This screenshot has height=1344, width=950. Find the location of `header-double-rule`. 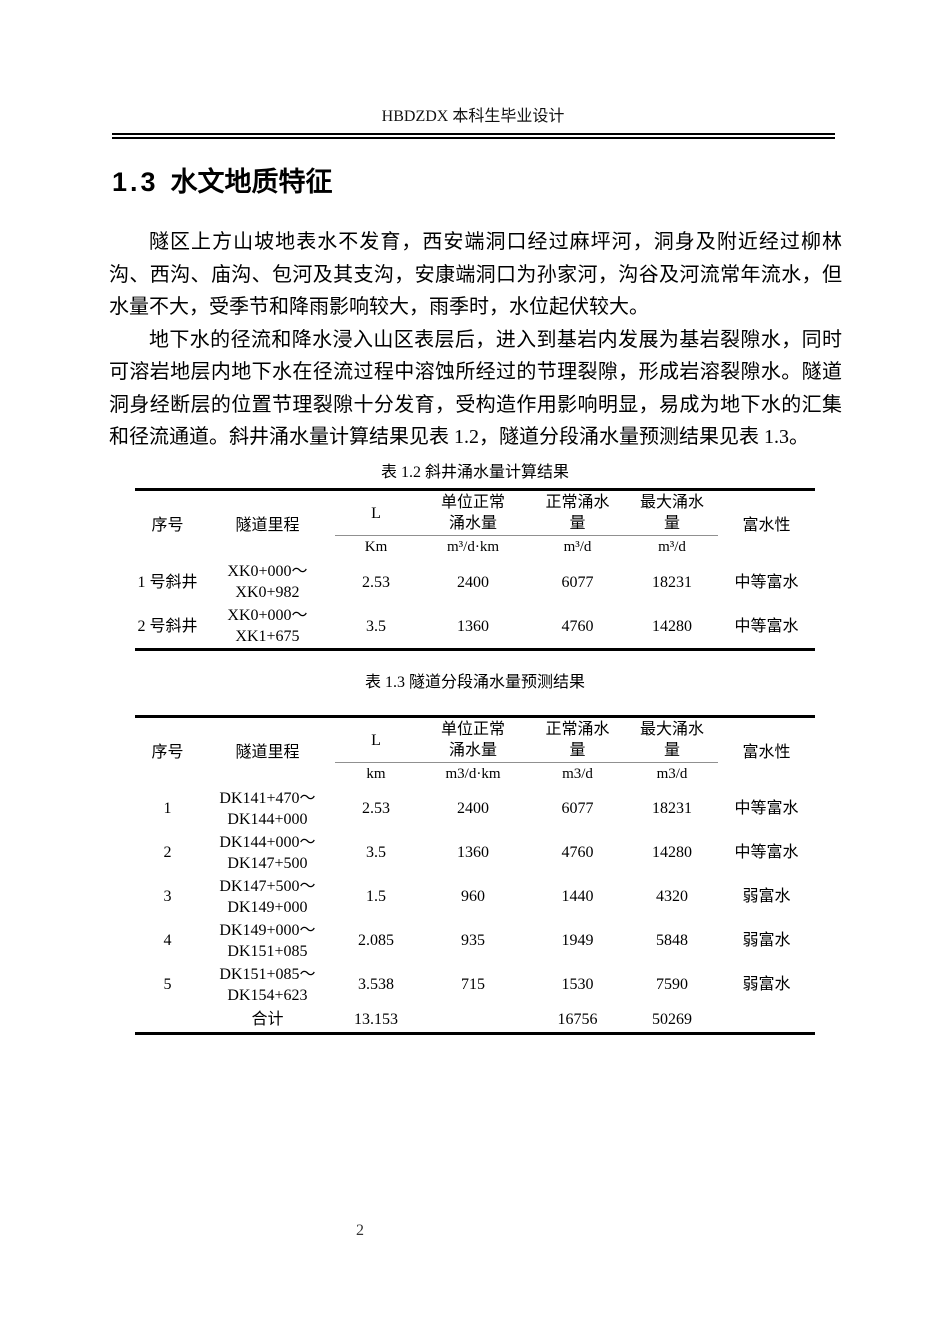

header-double-rule is located at coordinates (473, 136).